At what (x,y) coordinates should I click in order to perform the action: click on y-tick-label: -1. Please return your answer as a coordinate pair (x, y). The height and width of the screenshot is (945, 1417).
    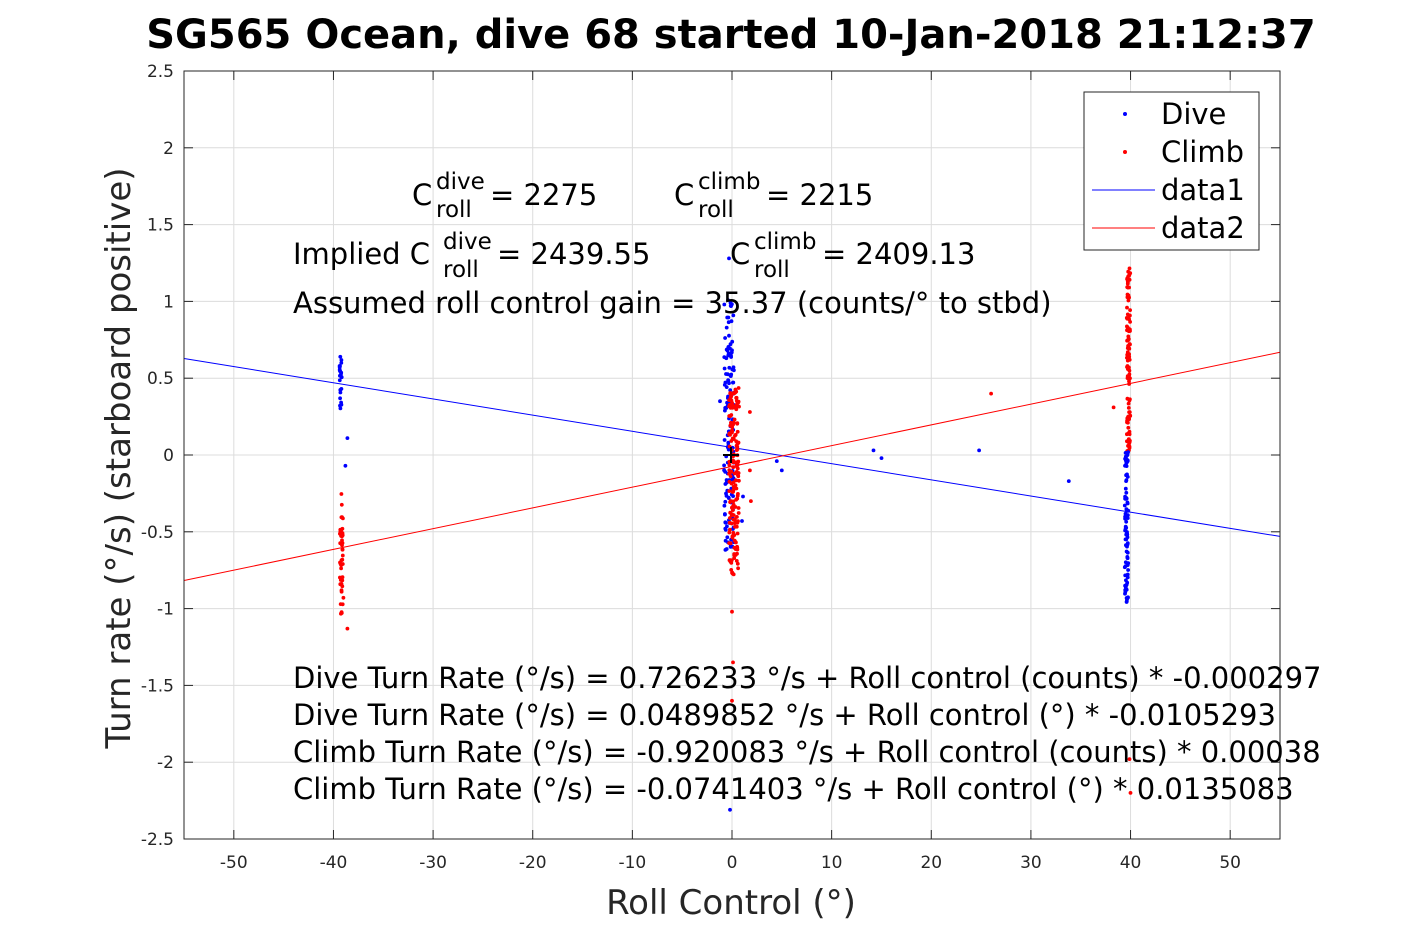
    Looking at the image, I should click on (165, 610).